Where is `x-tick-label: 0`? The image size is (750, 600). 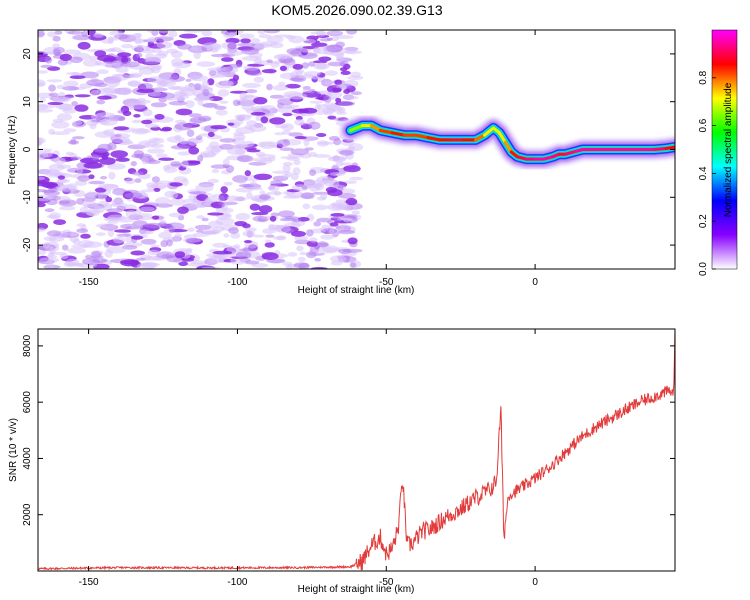 x-tick-label: 0 is located at coordinates (535, 582).